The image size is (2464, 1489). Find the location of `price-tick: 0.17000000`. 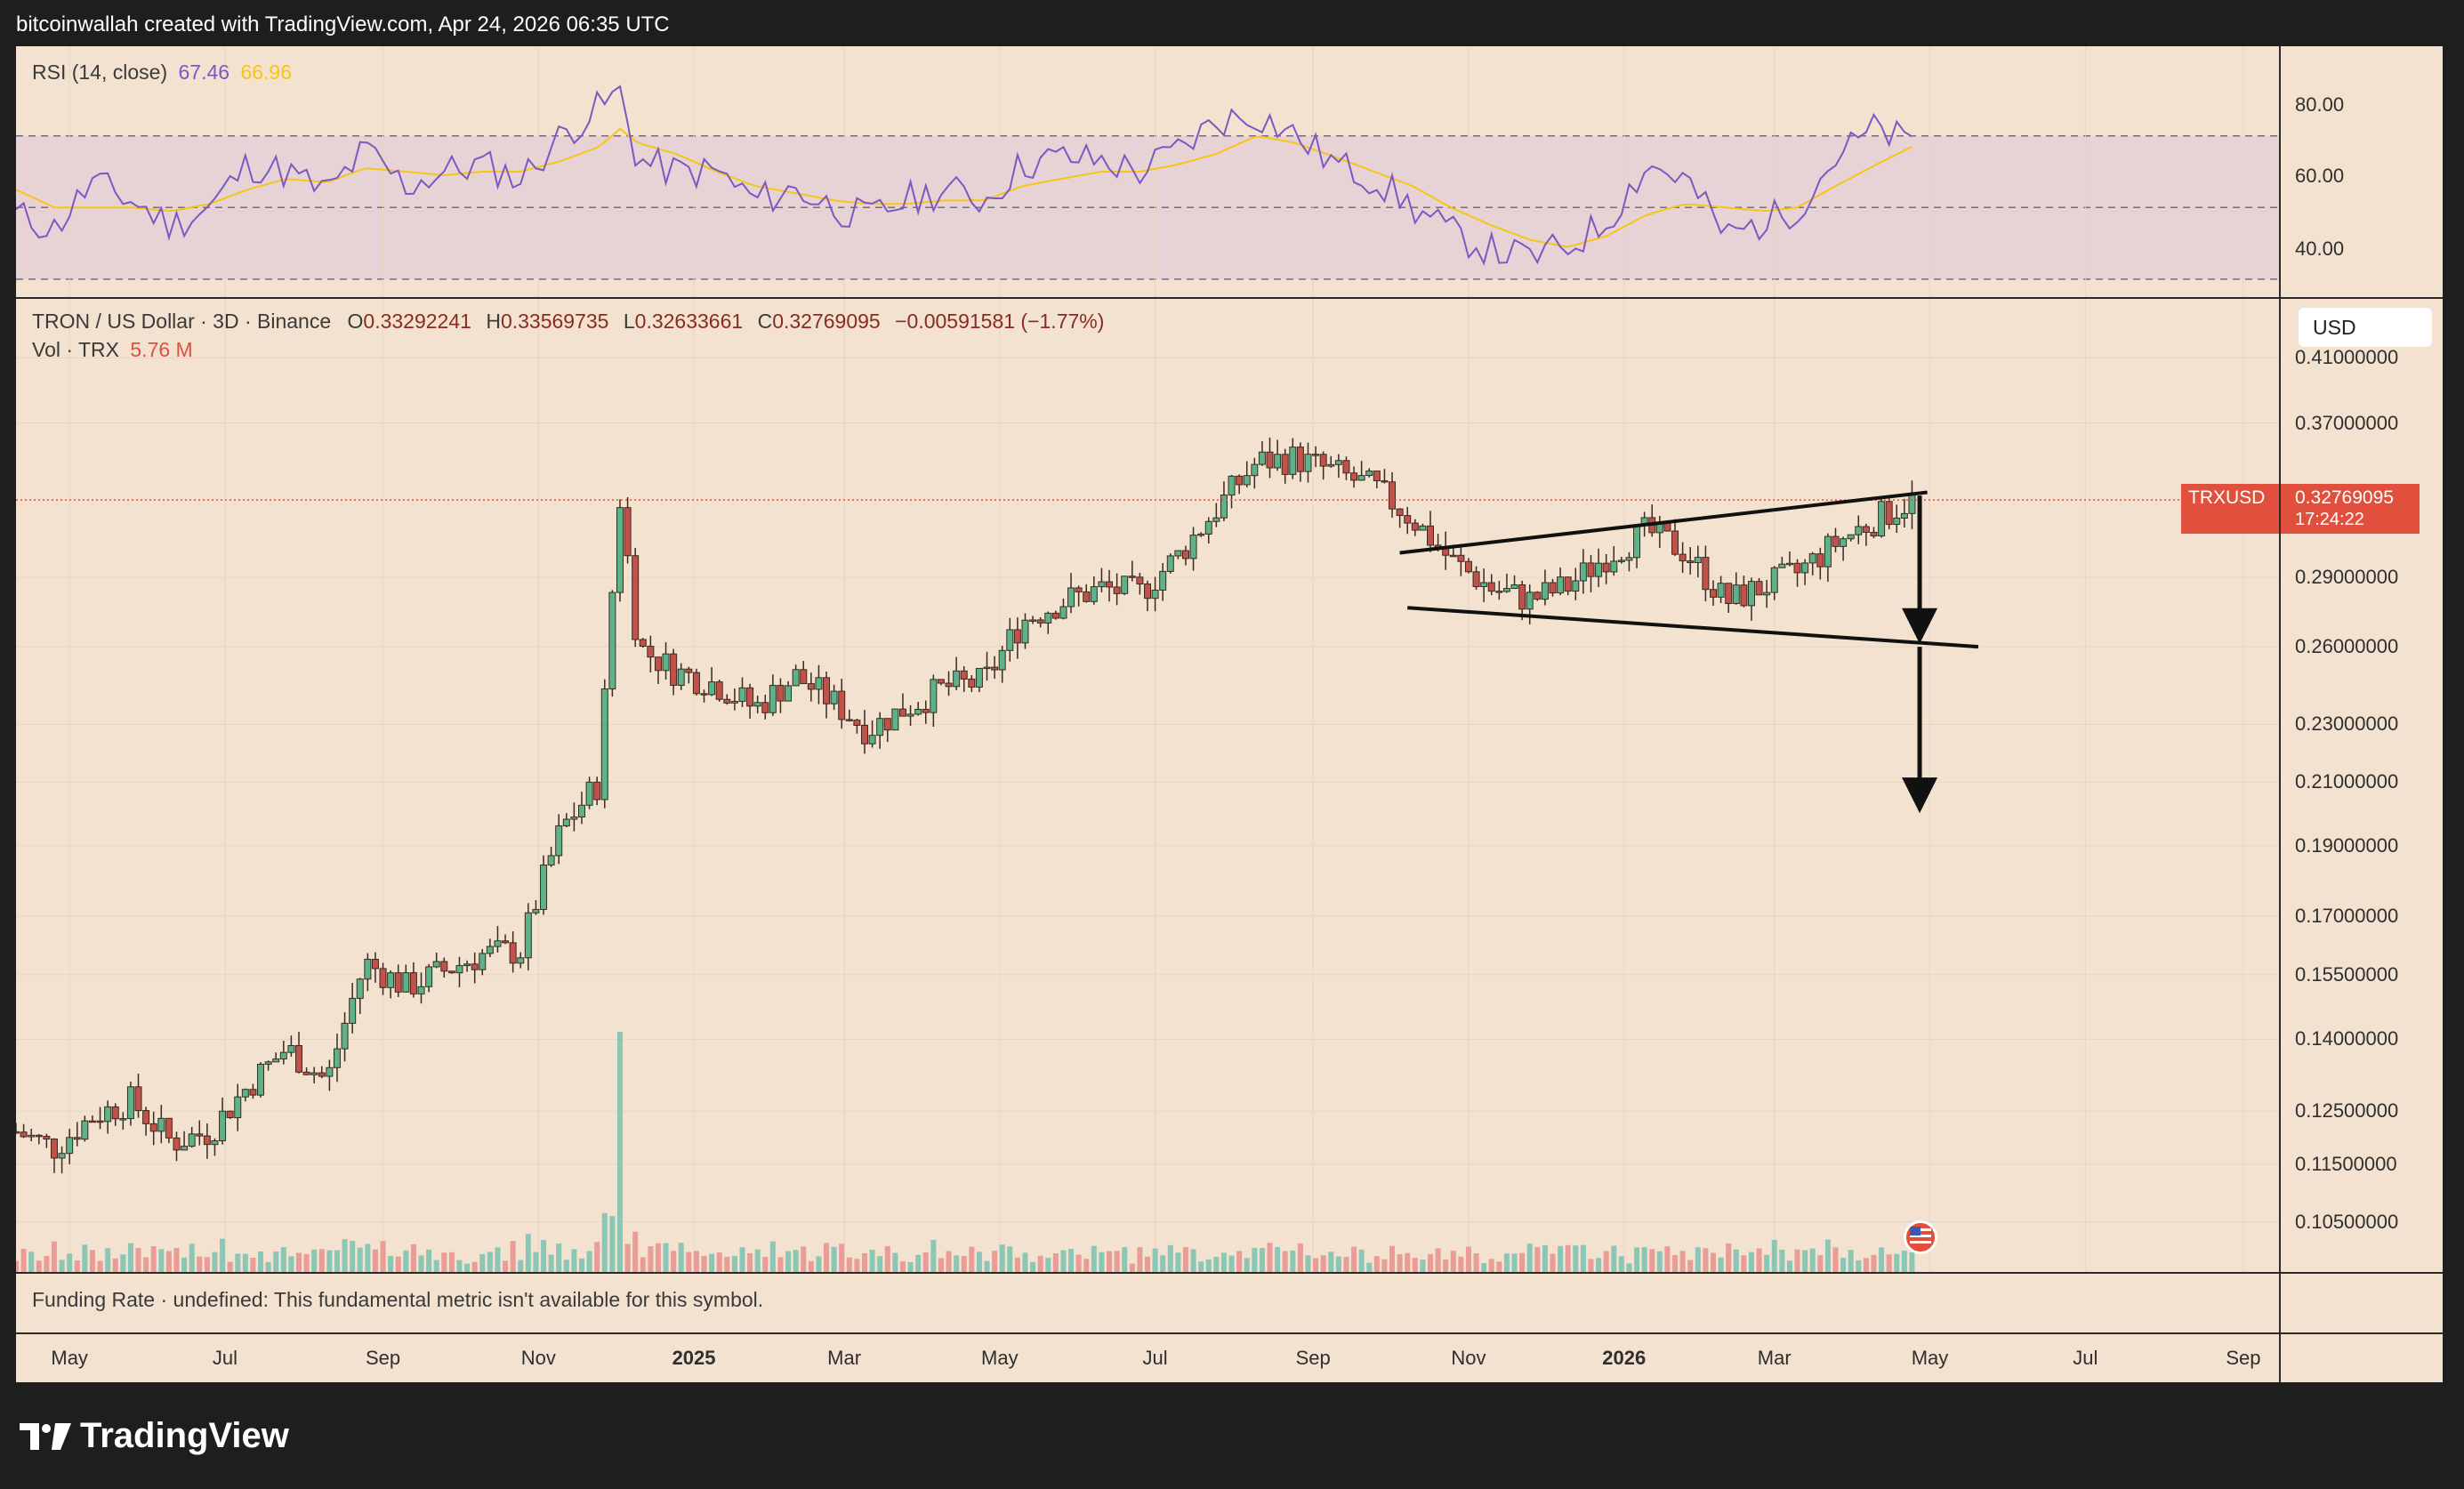

price-tick: 0.17000000 is located at coordinates (2347, 915).